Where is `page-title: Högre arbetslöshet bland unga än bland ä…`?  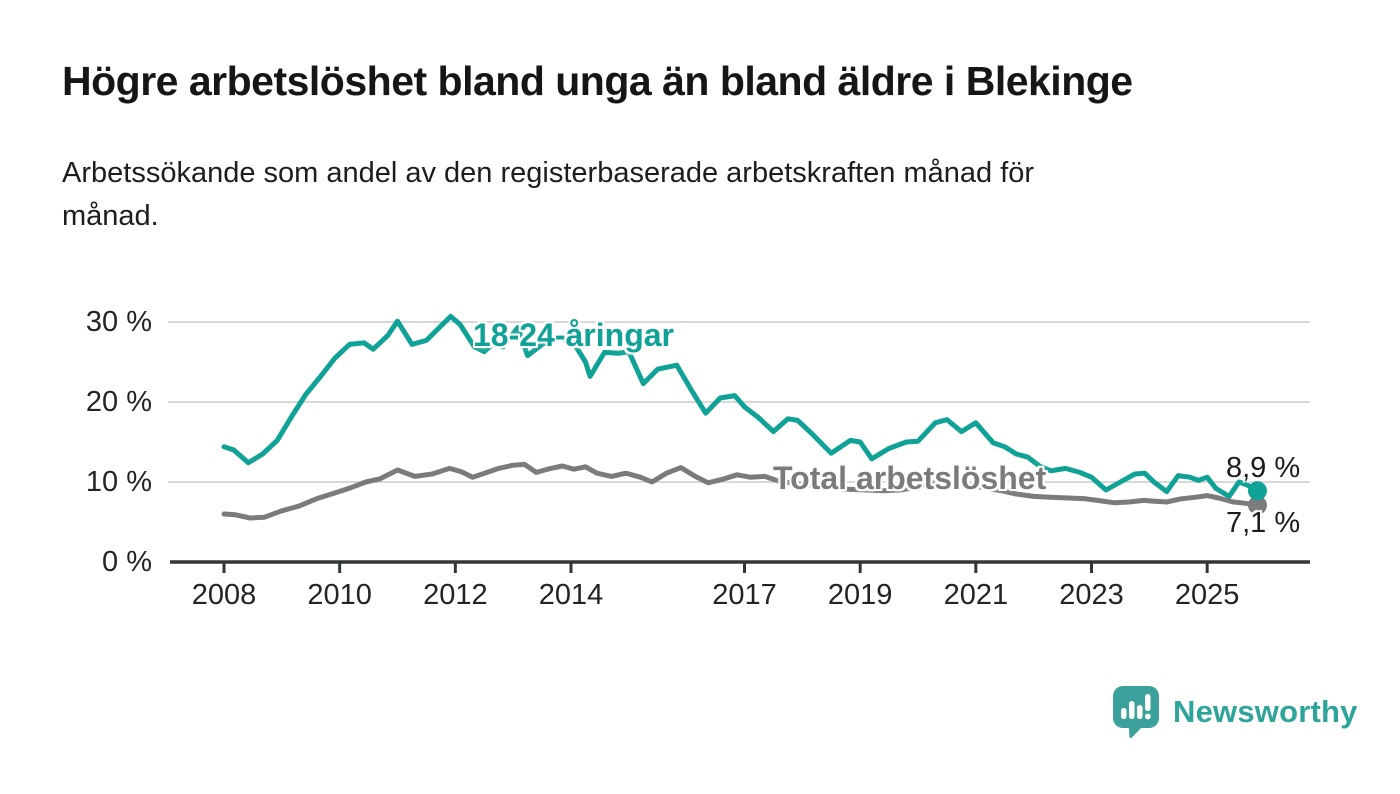 page-title: Högre arbetslöshet bland unga än bland ä… is located at coordinates (597, 81).